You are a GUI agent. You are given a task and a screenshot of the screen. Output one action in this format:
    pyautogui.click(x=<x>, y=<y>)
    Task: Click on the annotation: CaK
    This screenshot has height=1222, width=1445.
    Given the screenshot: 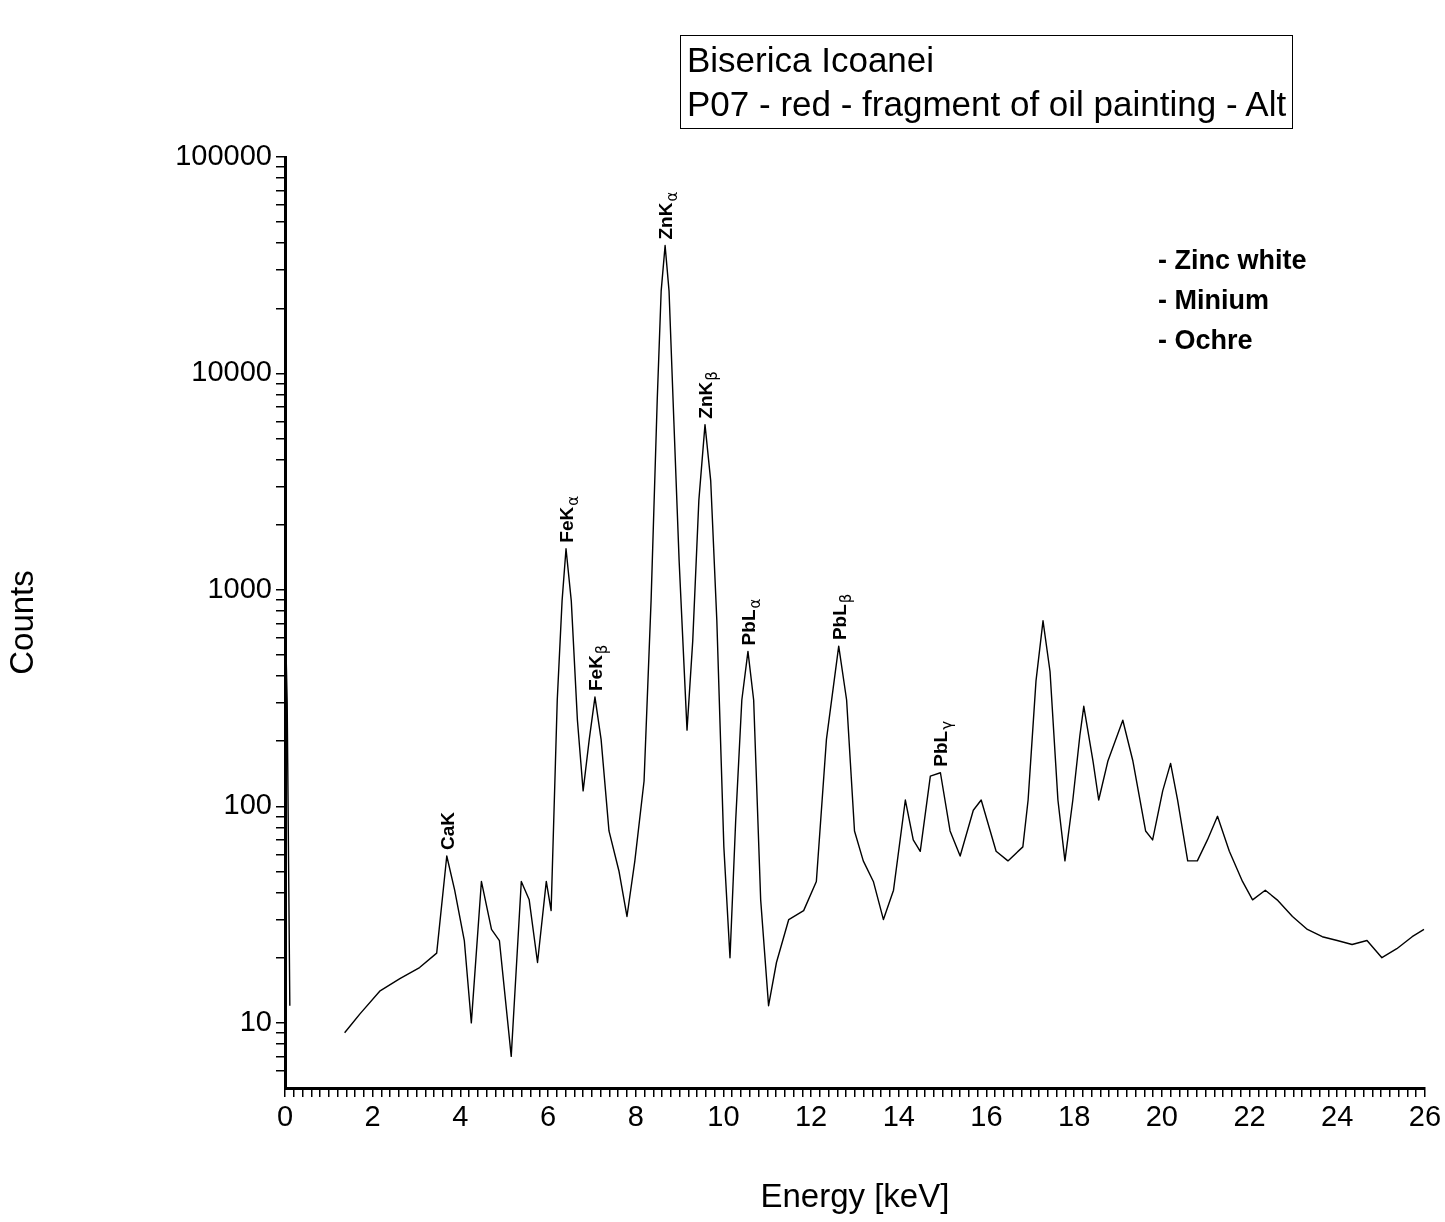 What is the action you would take?
    pyautogui.click(x=447, y=830)
    